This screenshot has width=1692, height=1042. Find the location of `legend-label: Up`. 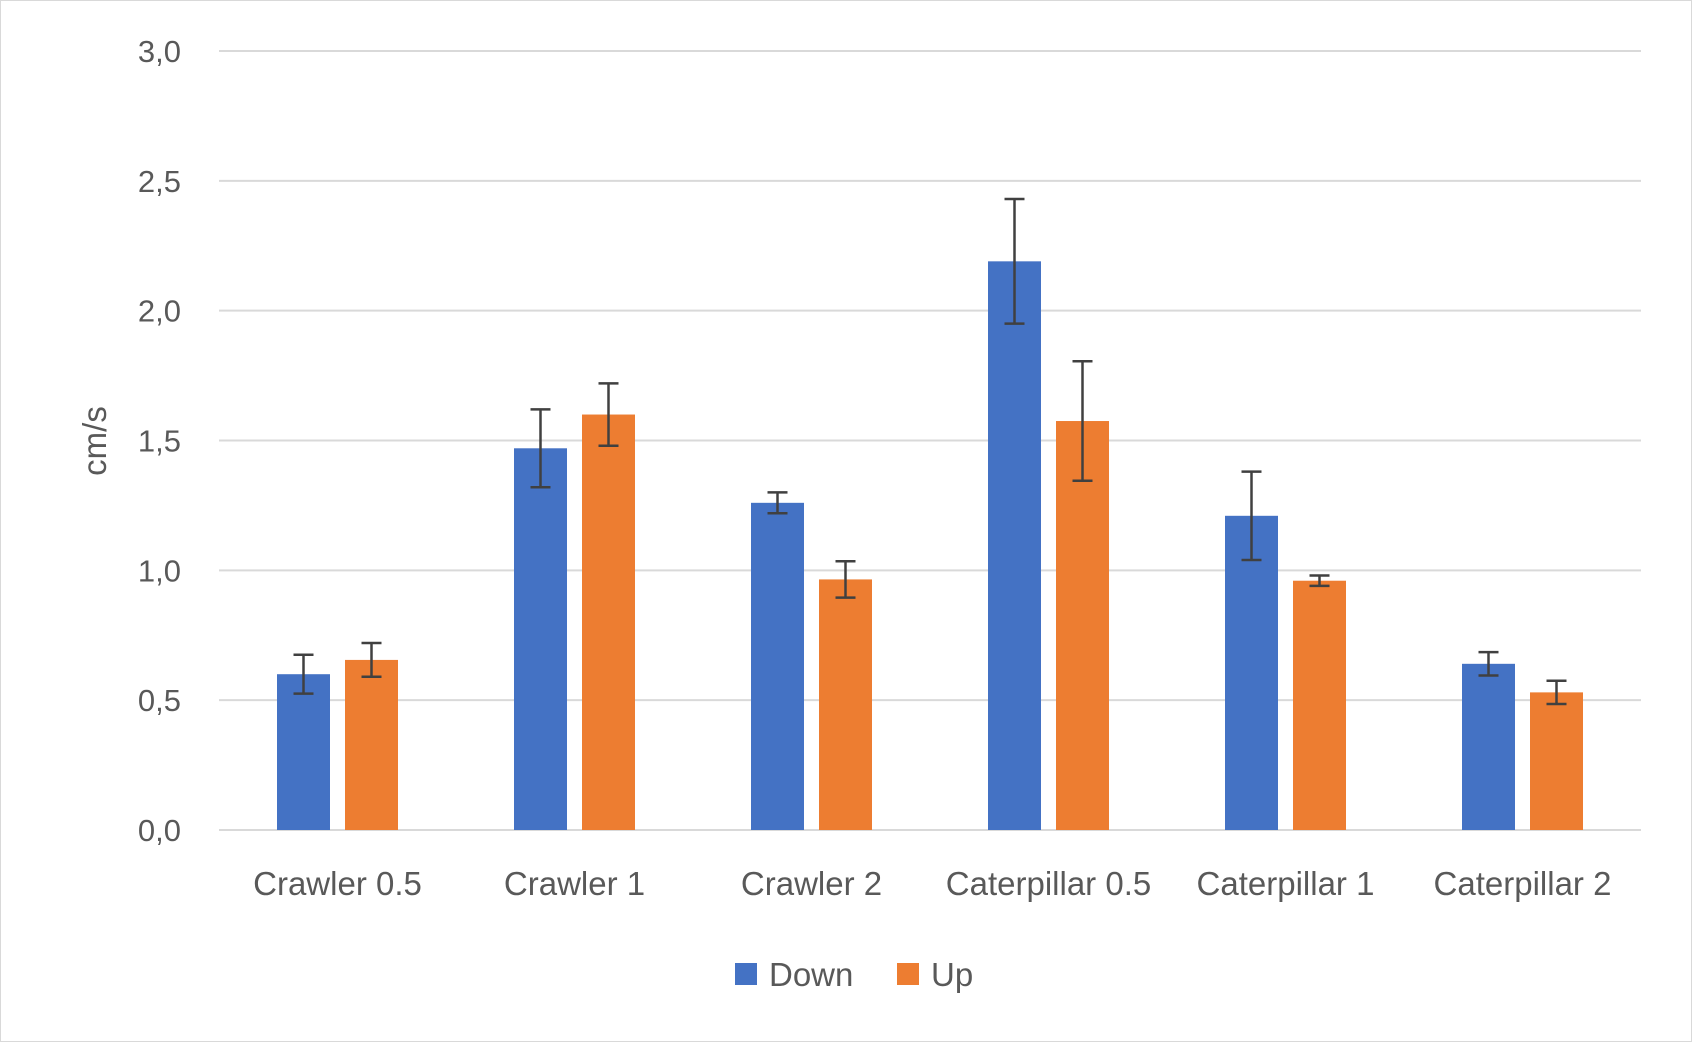

legend-label: Up is located at coordinates (952, 974).